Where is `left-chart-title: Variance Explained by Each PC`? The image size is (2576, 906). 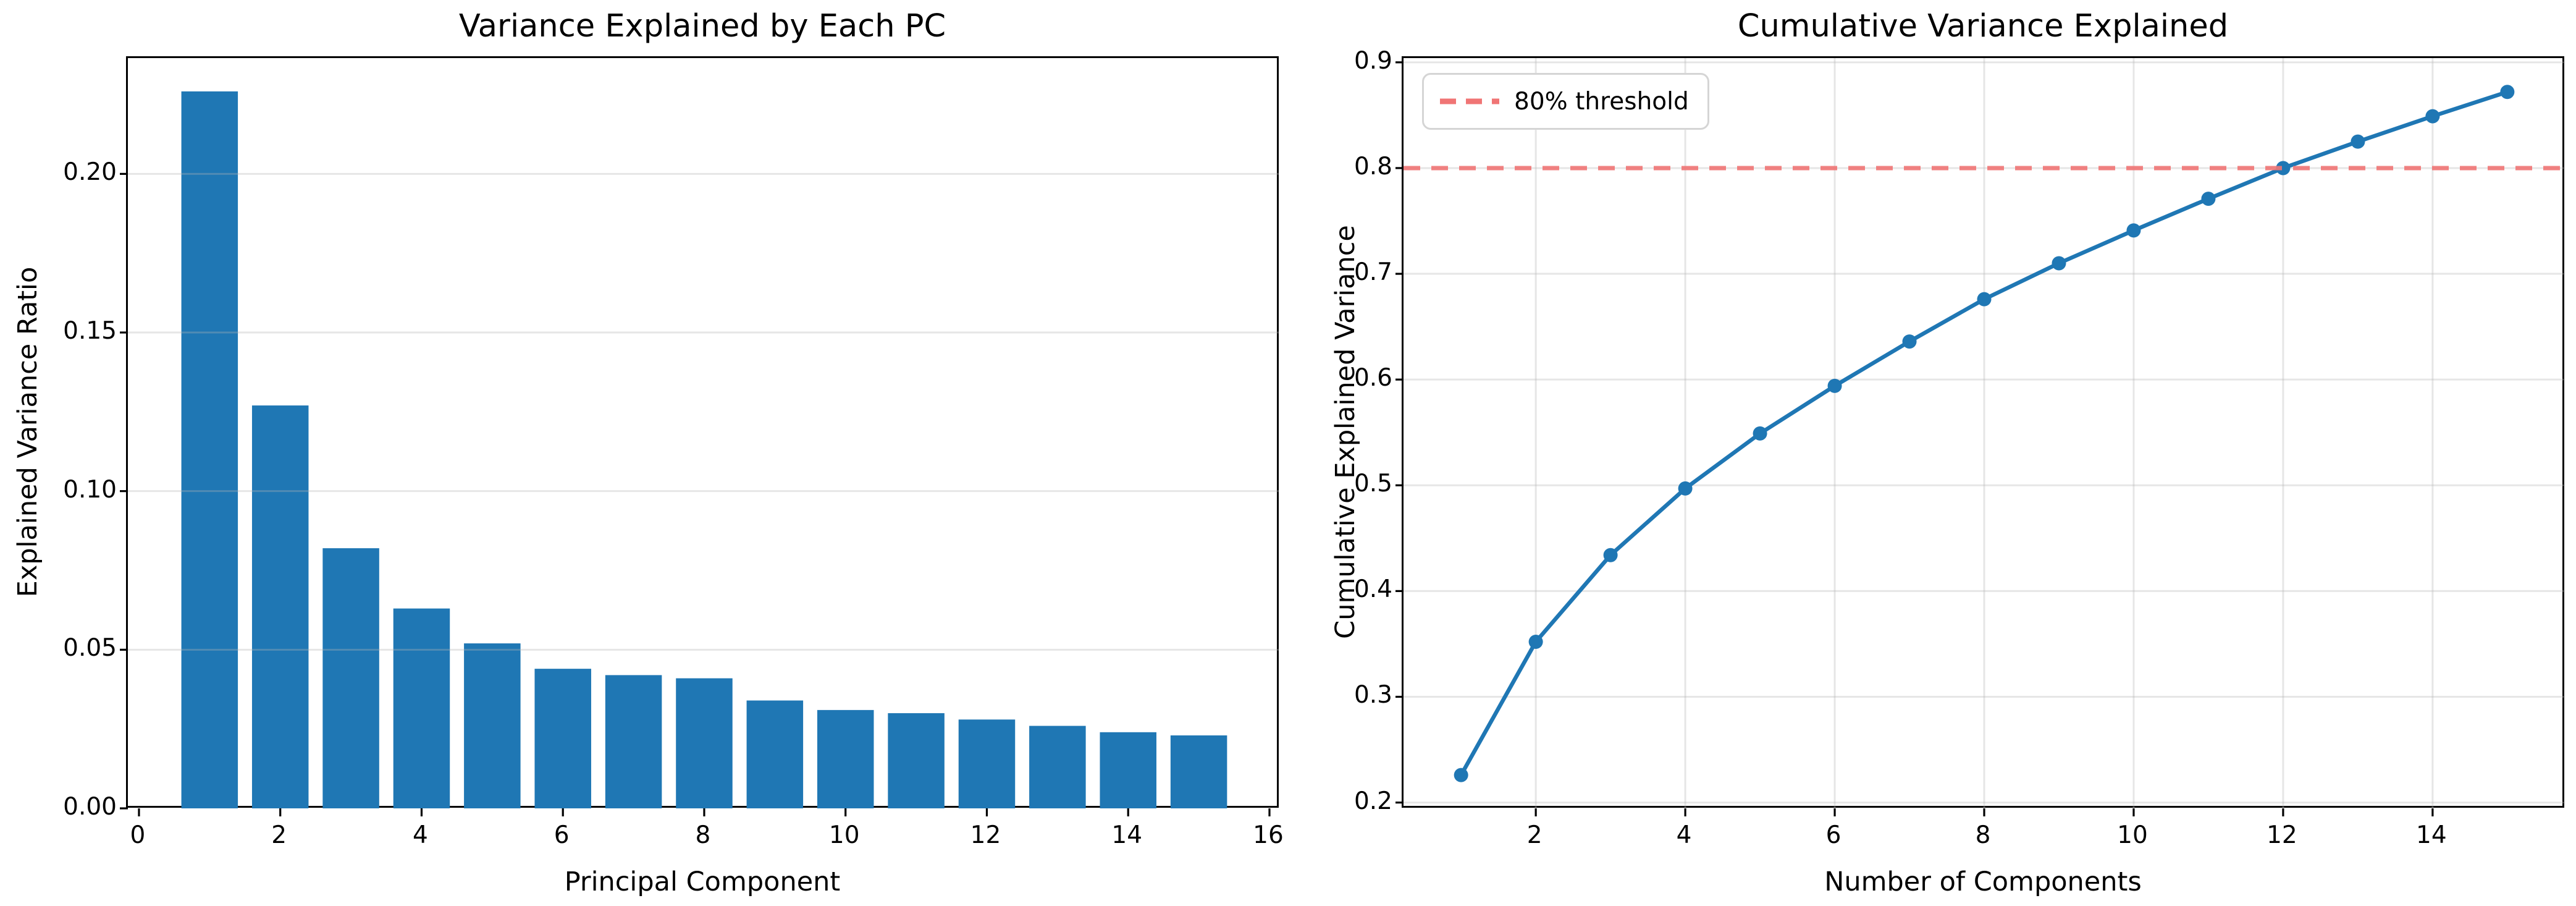 left-chart-title: Variance Explained by Each PC is located at coordinates (702, 26).